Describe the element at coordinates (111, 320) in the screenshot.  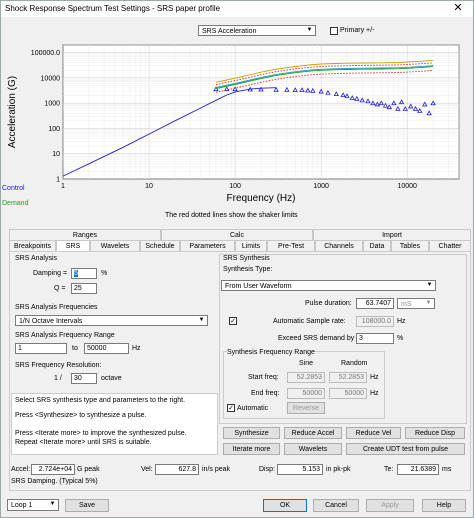
I see `analysis-freq-select: 1/N Octave Intervals ▼` at that location.